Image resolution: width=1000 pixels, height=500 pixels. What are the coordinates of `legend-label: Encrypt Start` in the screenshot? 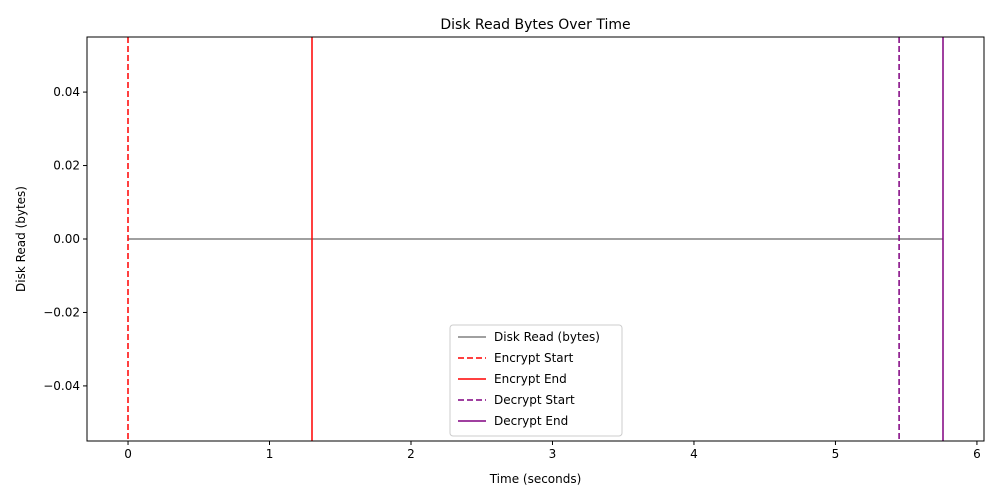 It's located at (534, 358).